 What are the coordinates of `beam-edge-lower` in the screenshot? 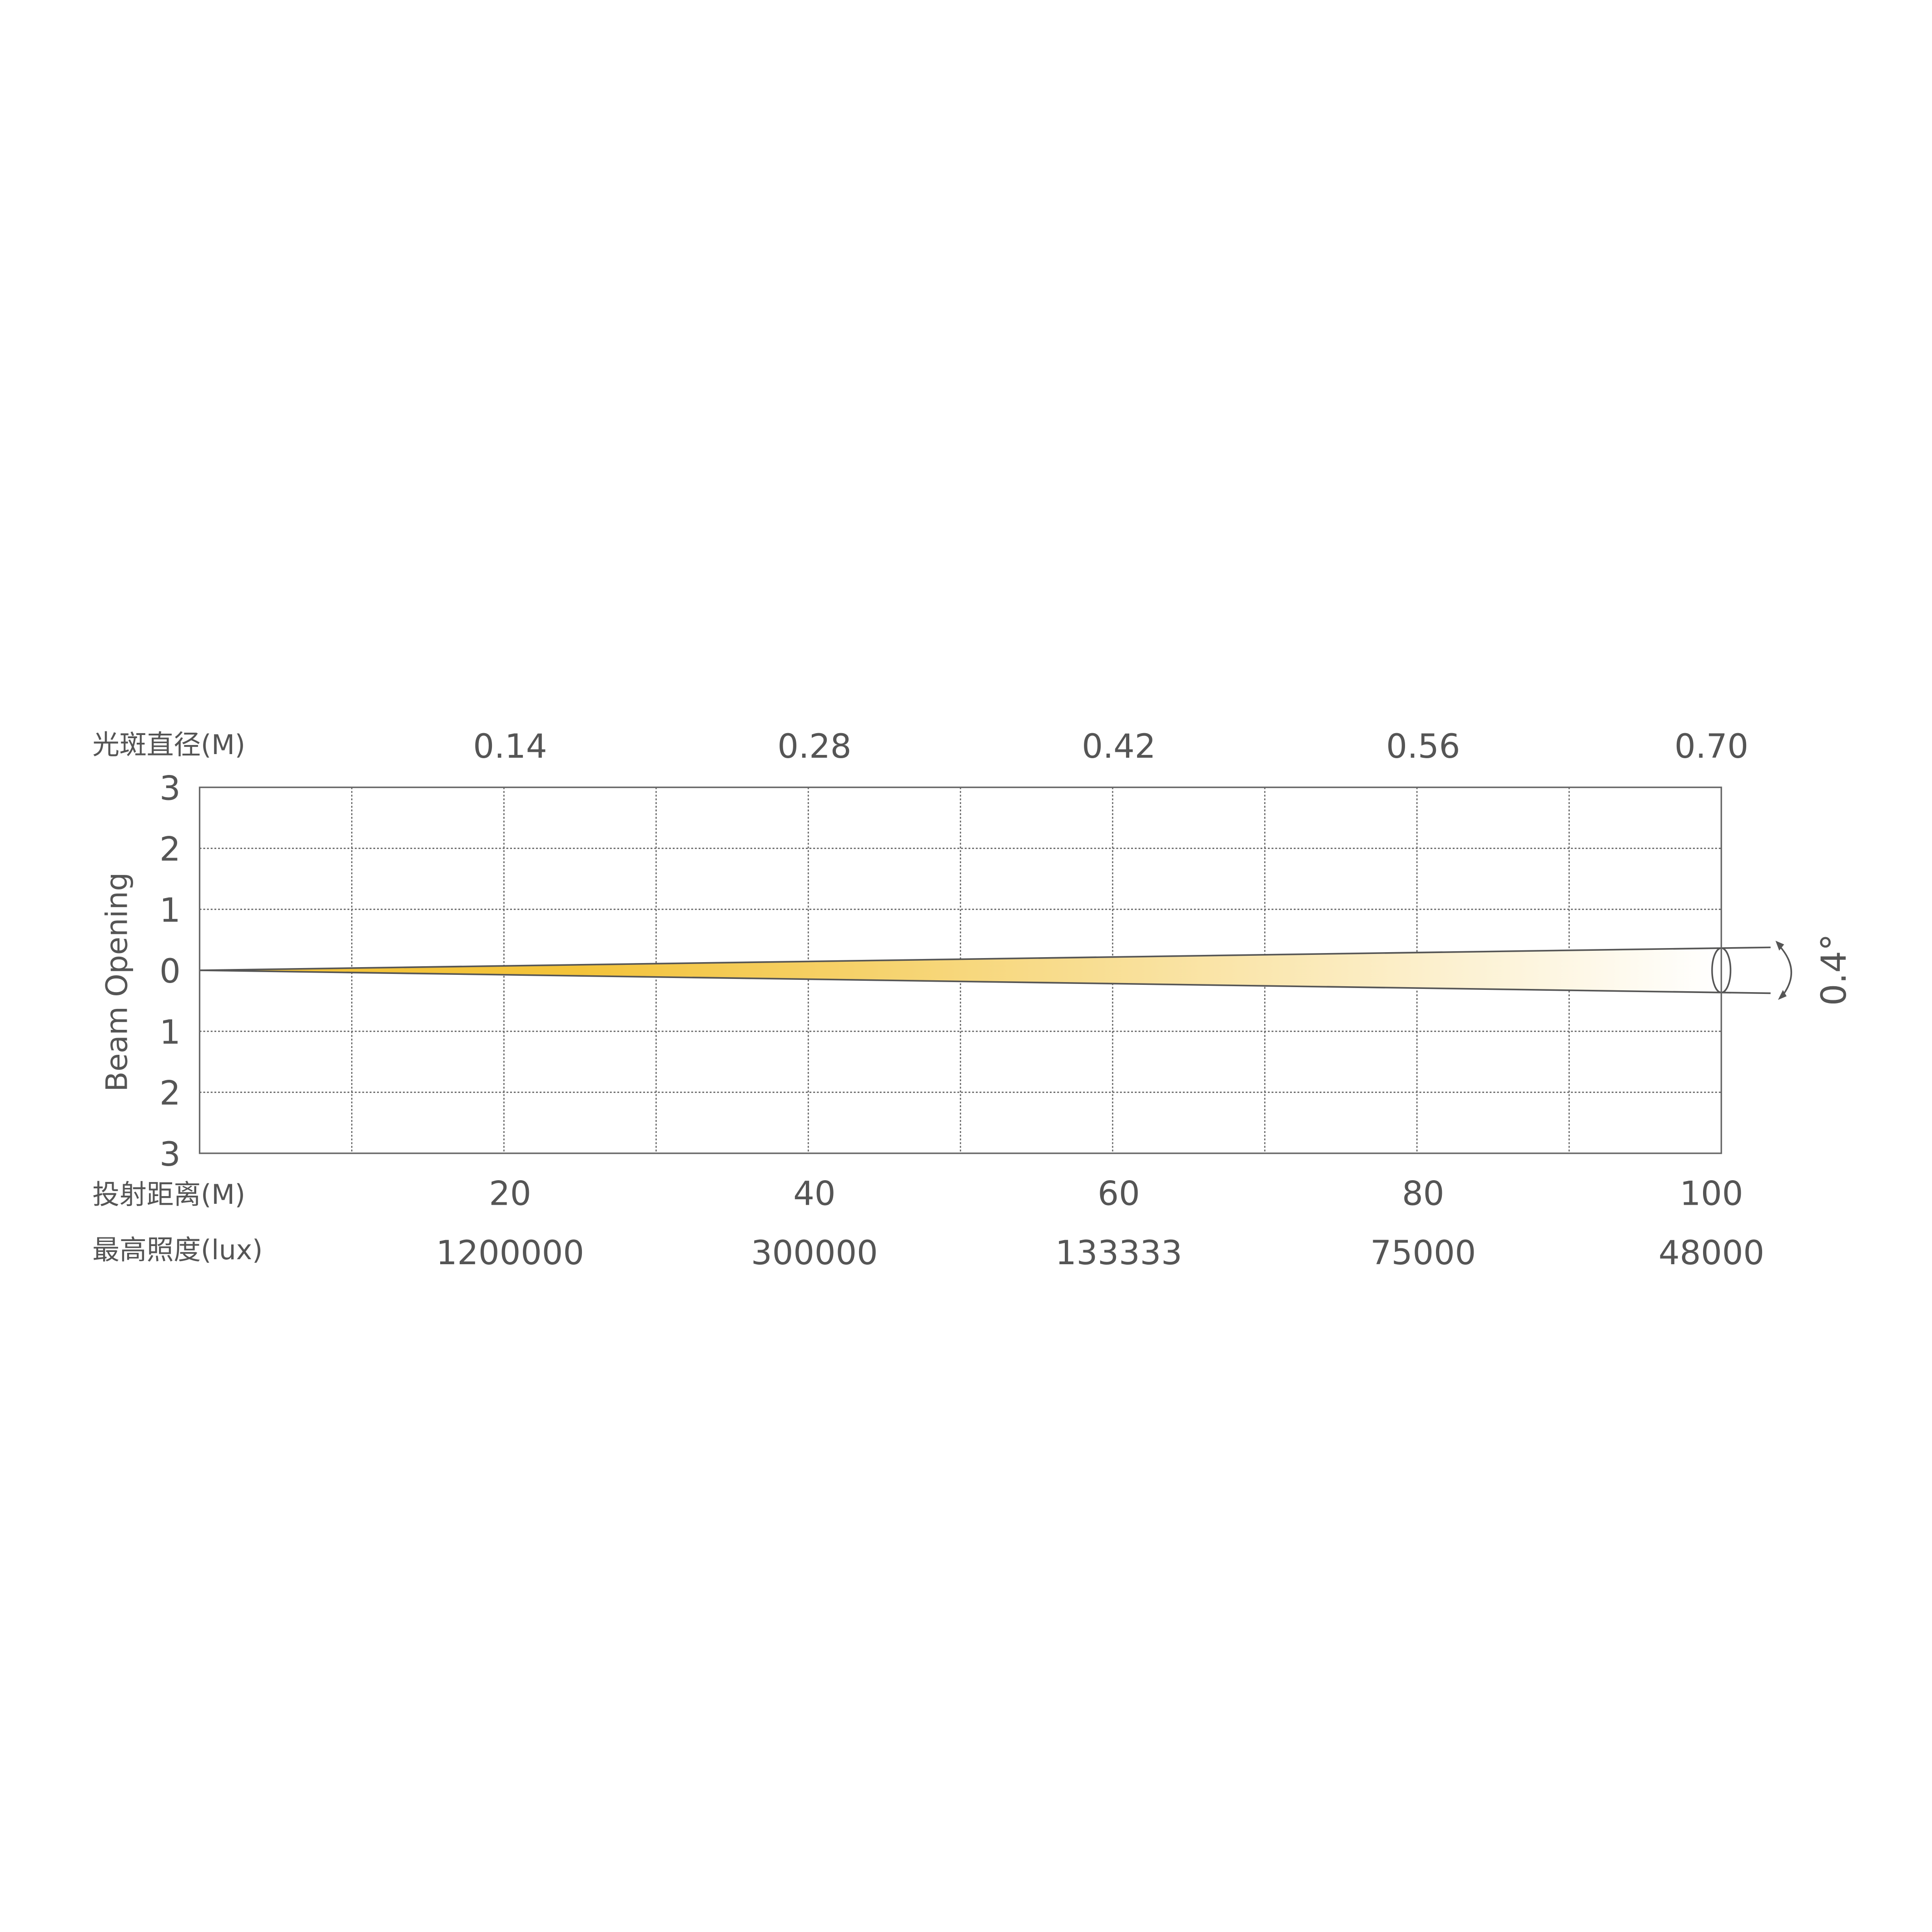 It's located at (985, 982).